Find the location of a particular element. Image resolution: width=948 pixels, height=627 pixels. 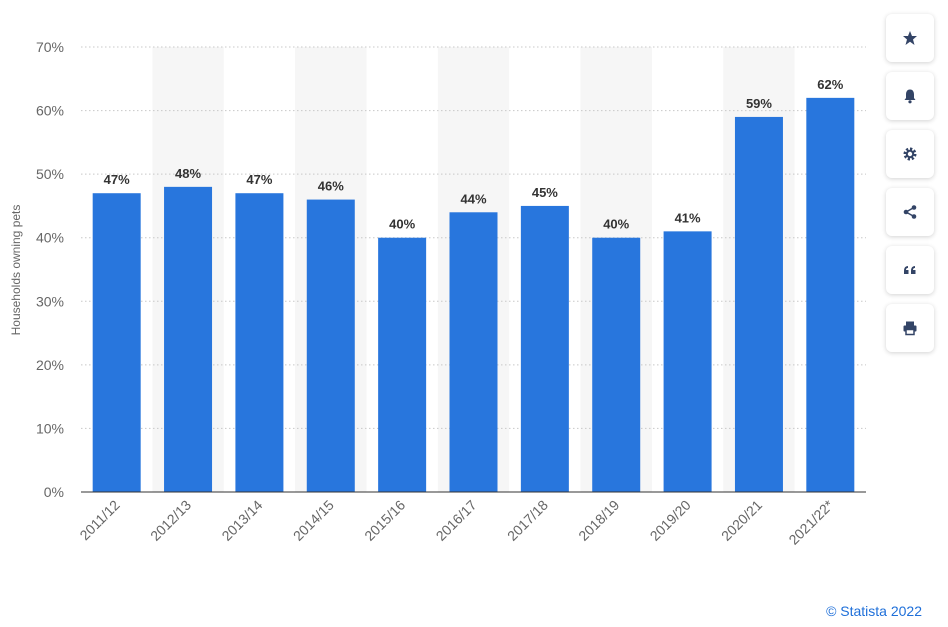

bar-2018/19 is located at coordinates (616, 364).